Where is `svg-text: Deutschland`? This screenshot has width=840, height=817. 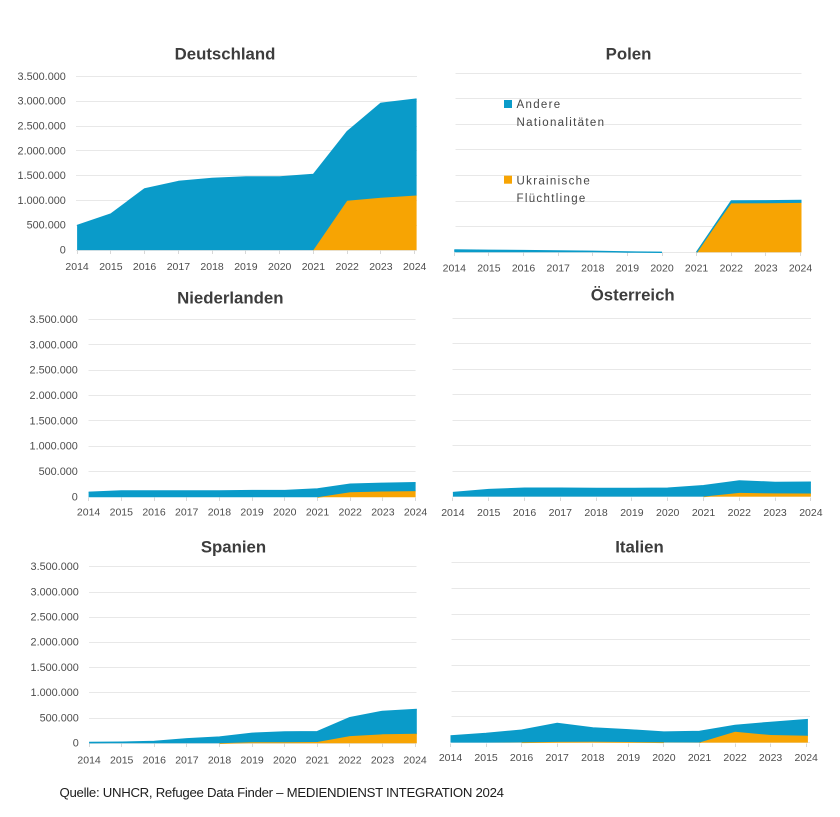
svg-text: Deutschland is located at coordinates (225, 53).